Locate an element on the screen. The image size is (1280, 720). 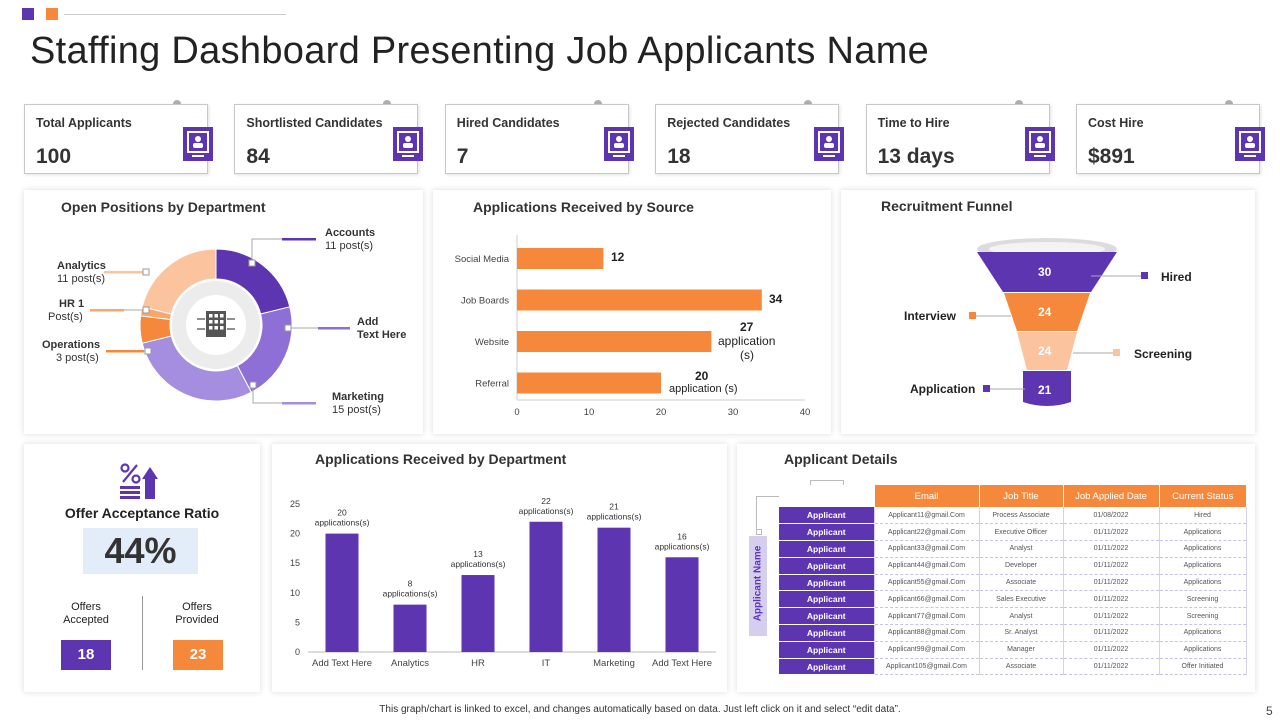
accounts-detail: 11 post(s) is located at coordinates (349, 246).